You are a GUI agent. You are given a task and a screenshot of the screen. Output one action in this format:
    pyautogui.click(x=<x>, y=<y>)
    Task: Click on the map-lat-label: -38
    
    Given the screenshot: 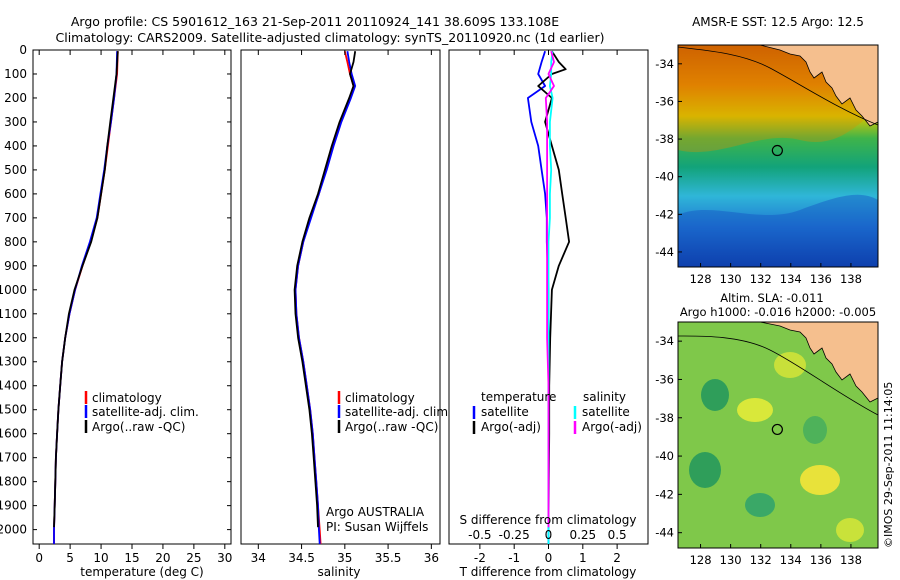 What is the action you would take?
    pyautogui.click(x=664, y=418)
    